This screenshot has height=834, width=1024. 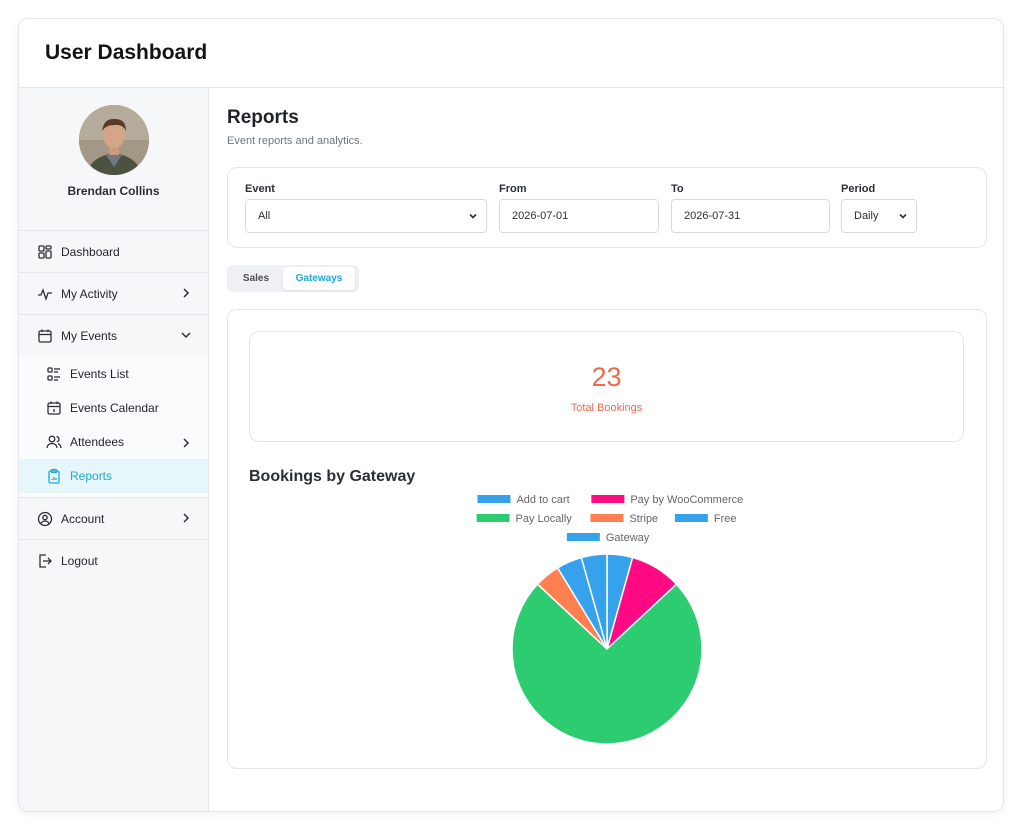 I want to click on avatar, so click(x=114, y=140).